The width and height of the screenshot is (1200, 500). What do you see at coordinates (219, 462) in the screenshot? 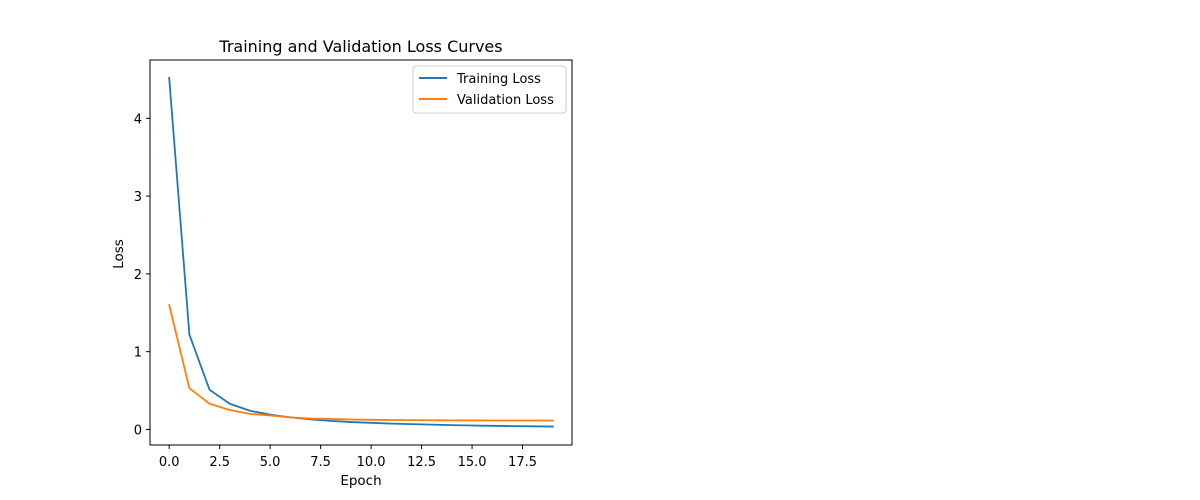
I see `x-tick-label: 2.5` at bounding box center [219, 462].